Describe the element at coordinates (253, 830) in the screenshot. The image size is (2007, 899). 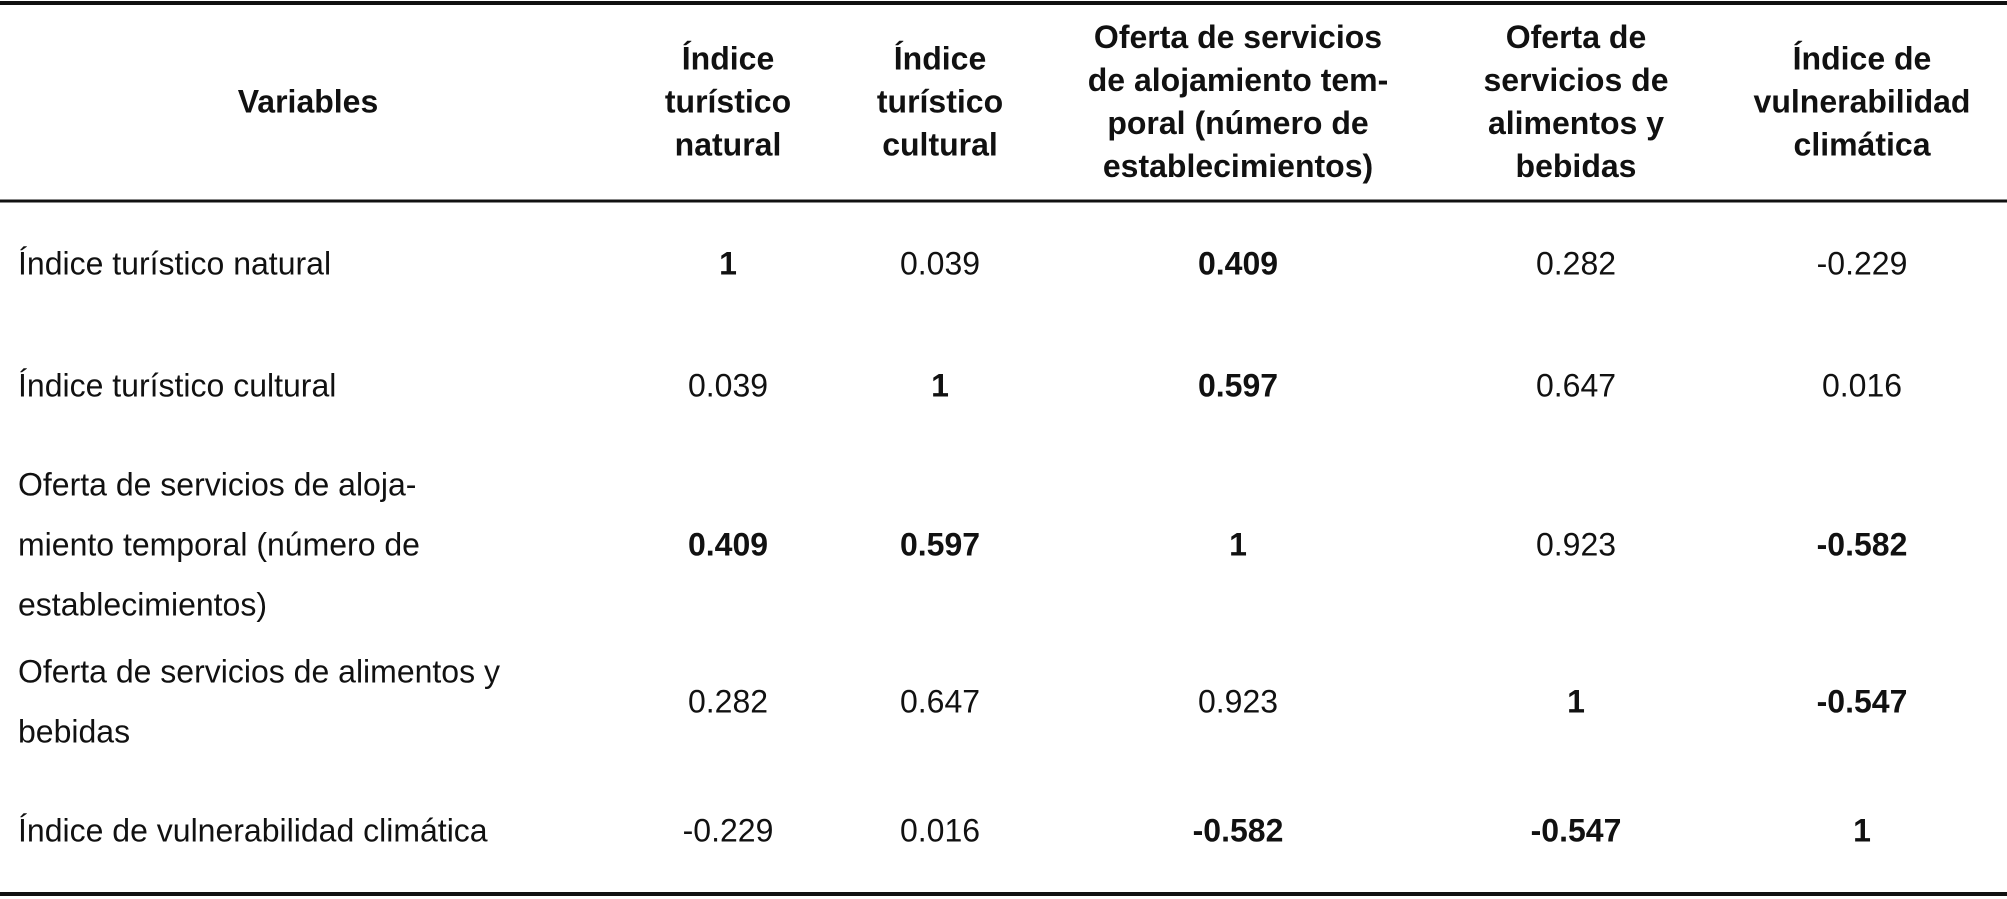
I see `row-label: Índice de vulnerabilidad climática` at that location.